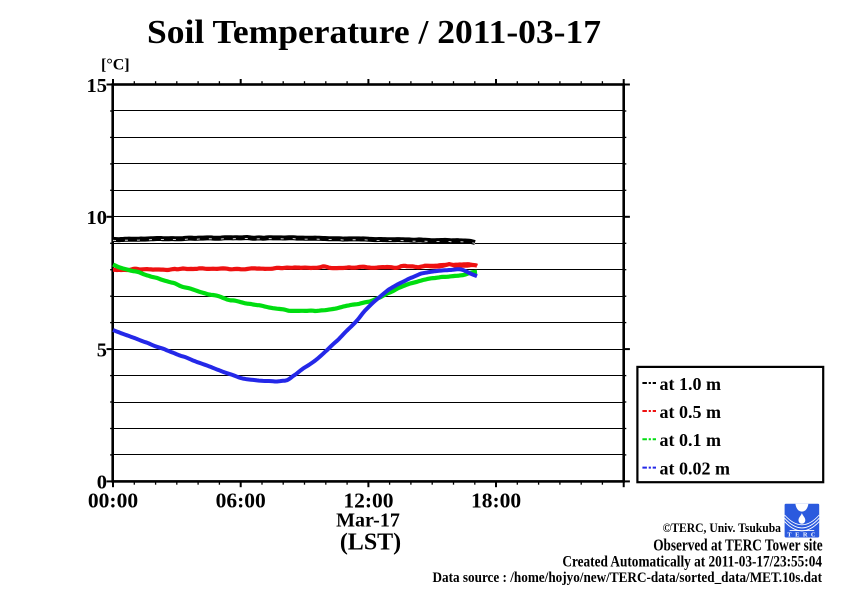 This screenshot has width=842, height=600. What do you see at coordinates (241, 501) in the screenshot?
I see `svg-text: 06:00` at bounding box center [241, 501].